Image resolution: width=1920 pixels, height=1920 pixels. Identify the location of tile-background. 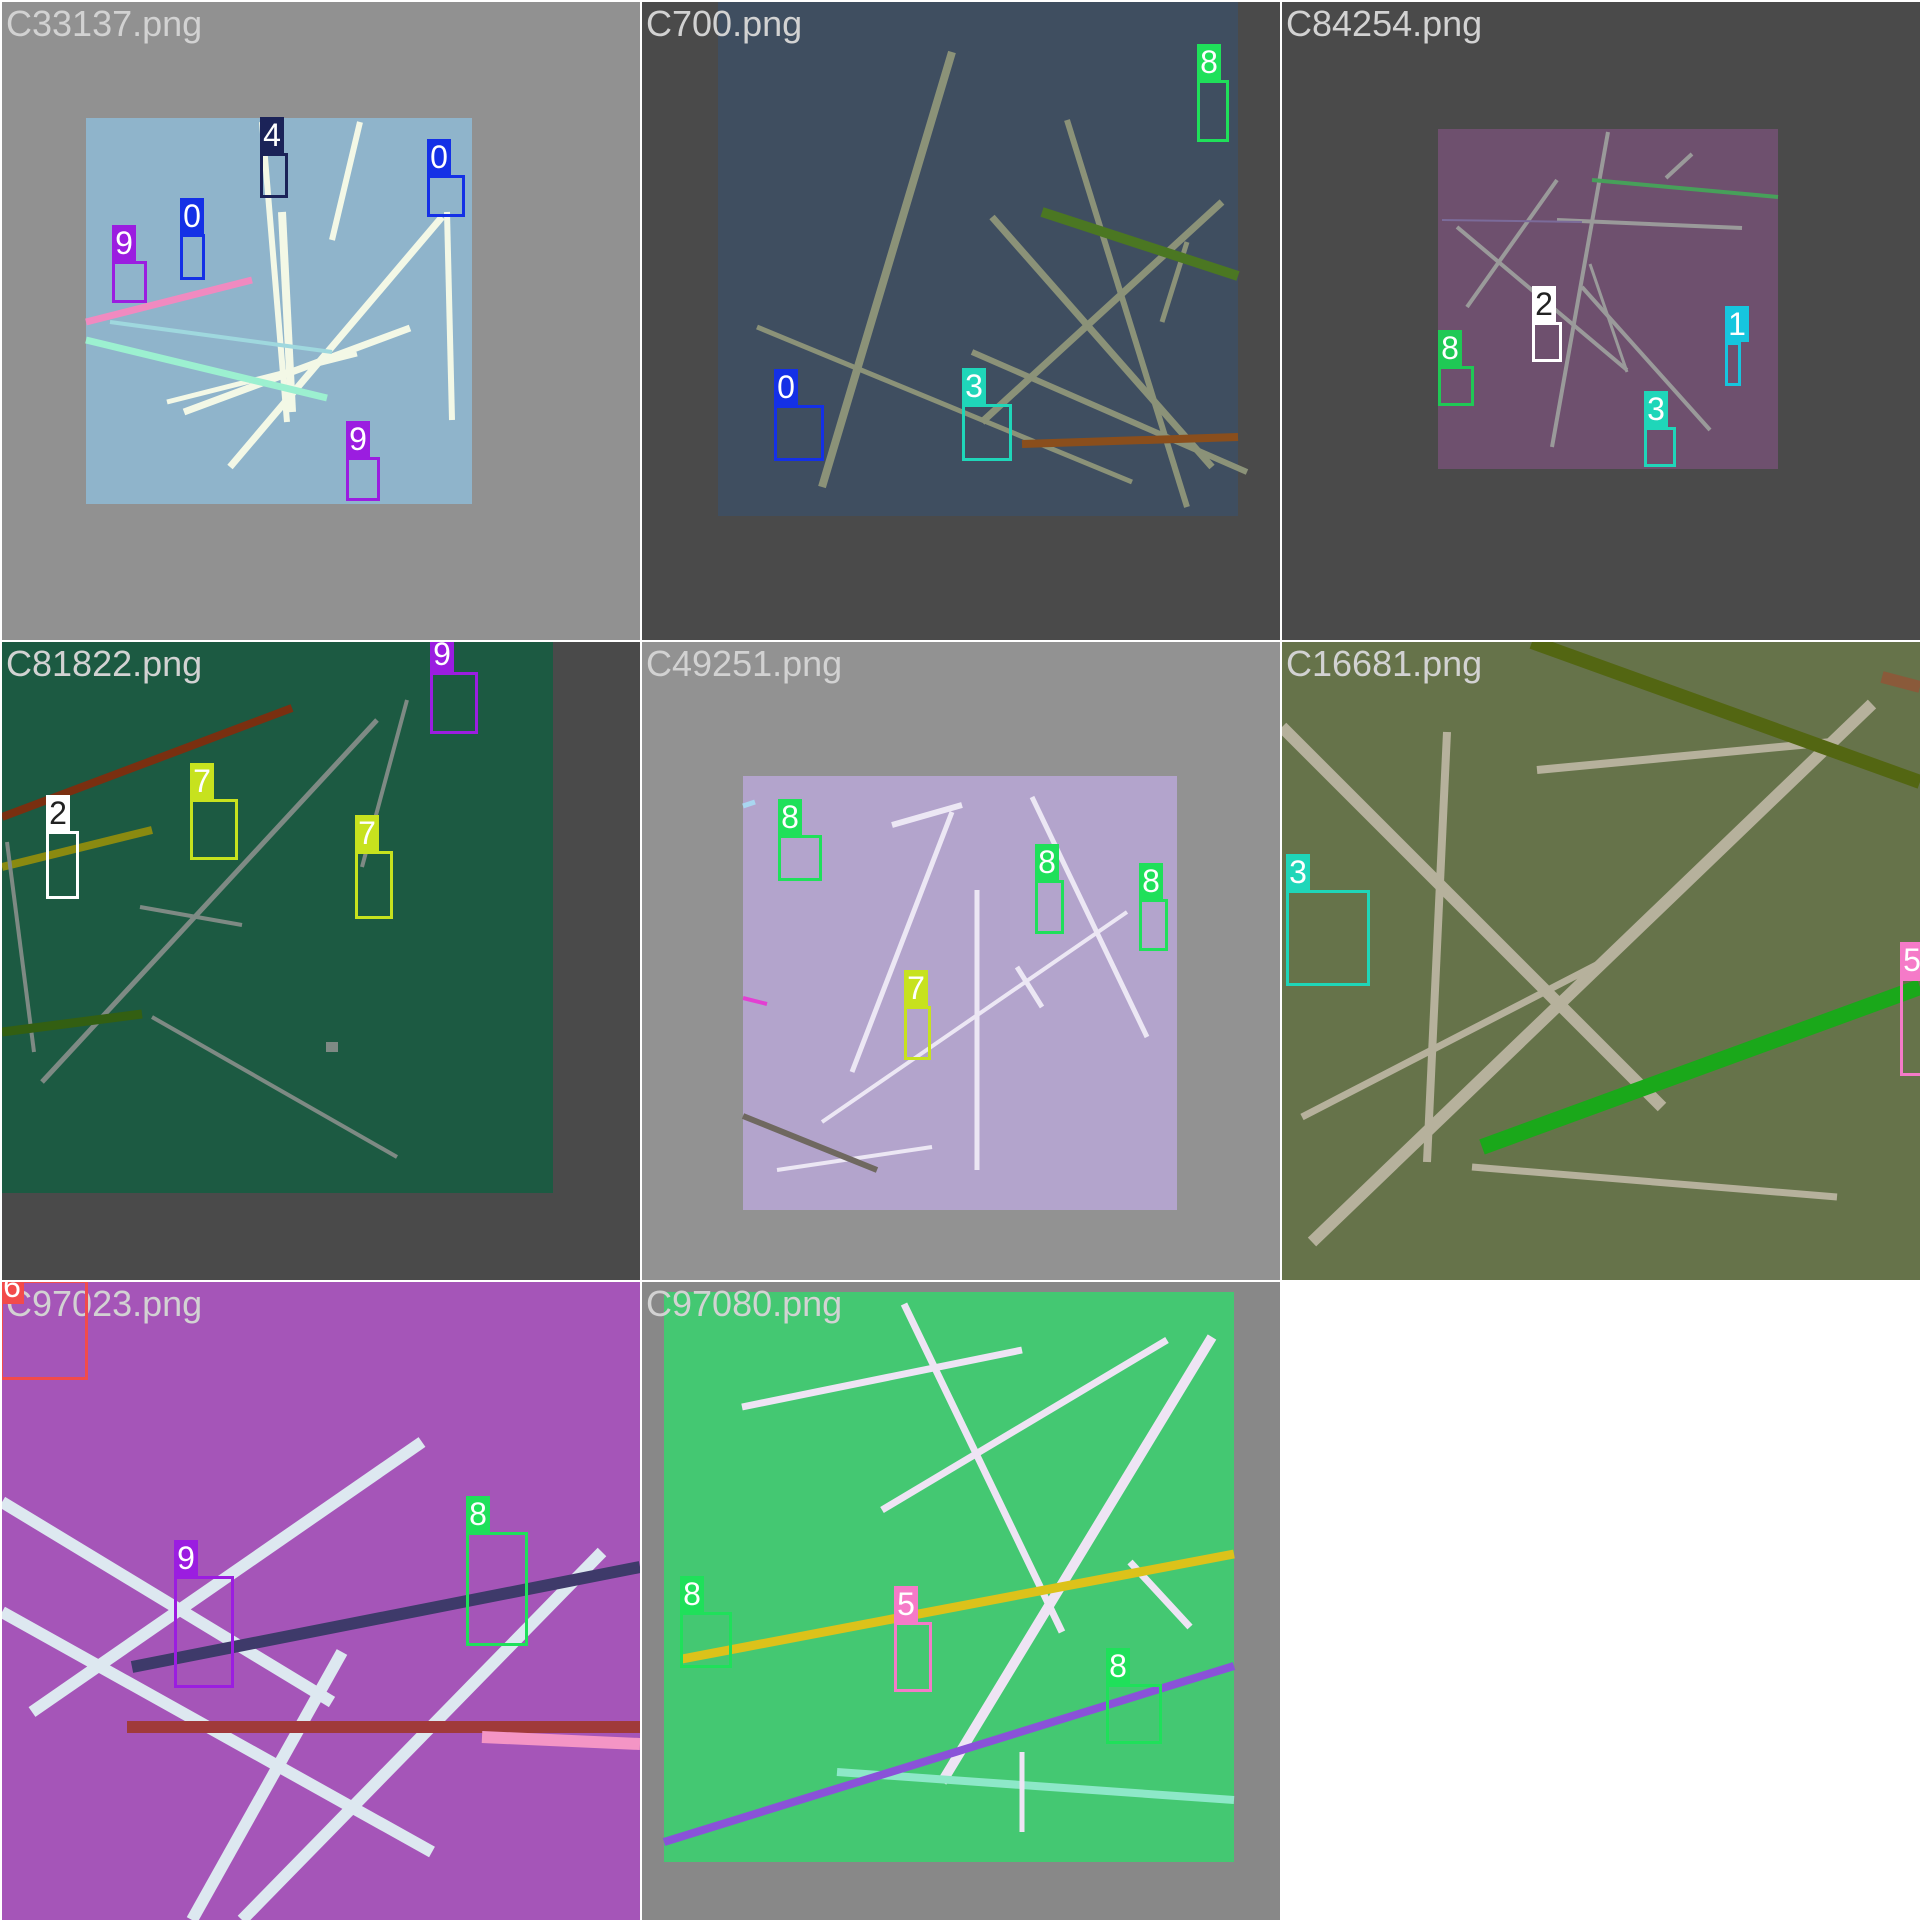
(321, 1601).